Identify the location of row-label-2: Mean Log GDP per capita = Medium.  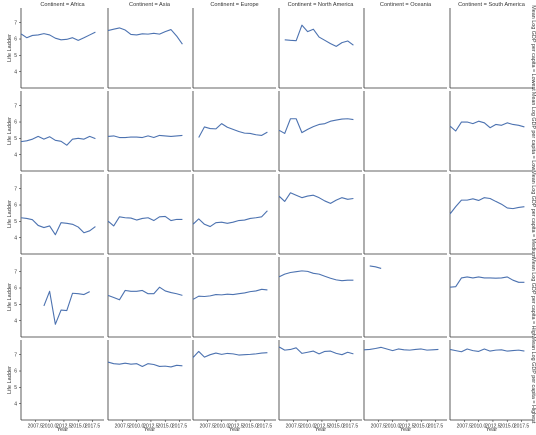
(533, 214).